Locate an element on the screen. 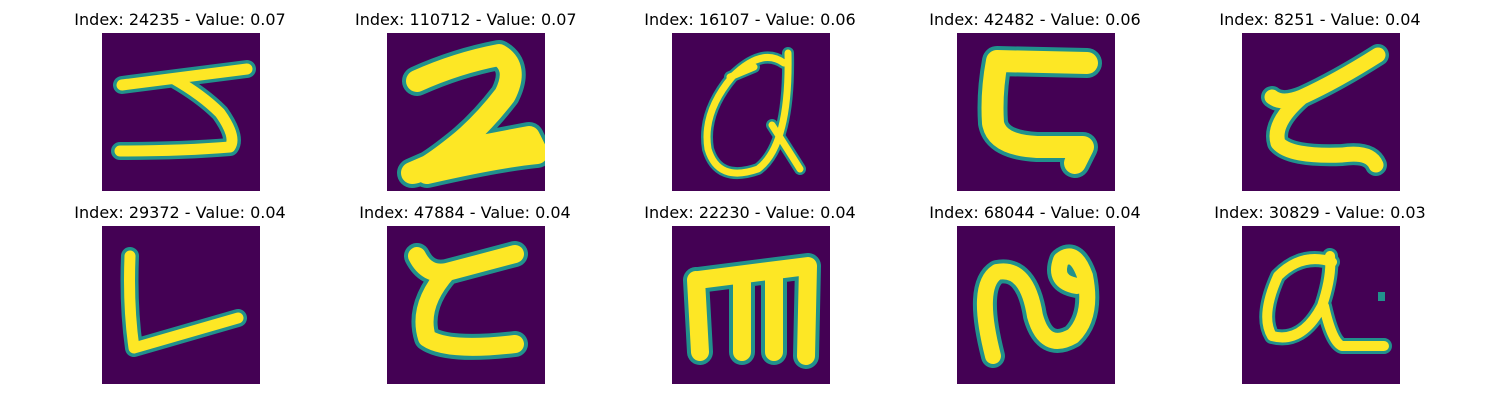 Image resolution: width=1500 pixels, height=400 pixels. image-panel-1: Index: 24235 - Value: 0.07 is located at coordinates (180, 105).